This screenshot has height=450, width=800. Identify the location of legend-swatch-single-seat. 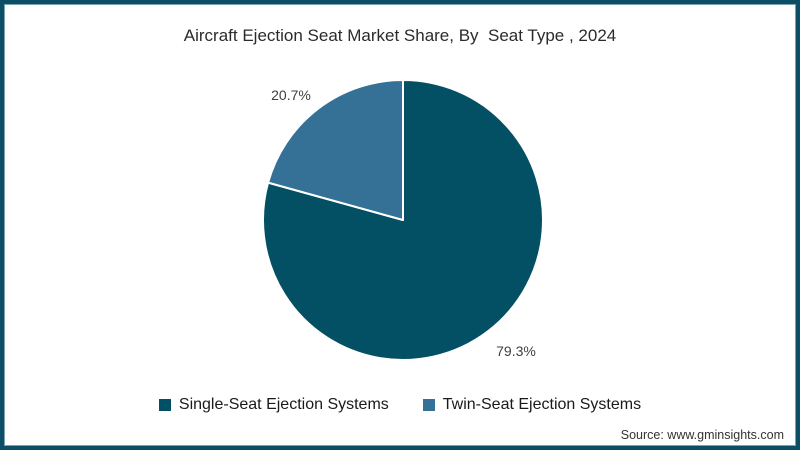
(164, 405).